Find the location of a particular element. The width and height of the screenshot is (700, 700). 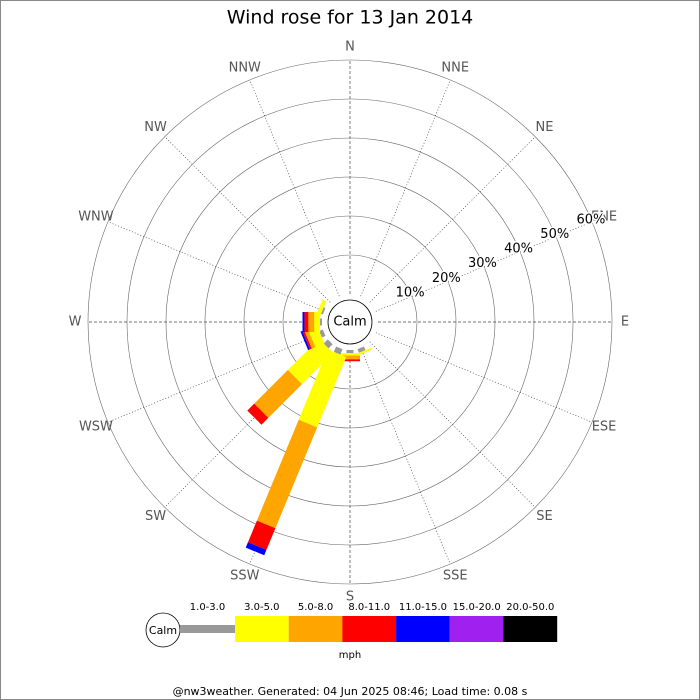

direction-label: WSW is located at coordinates (96, 427).